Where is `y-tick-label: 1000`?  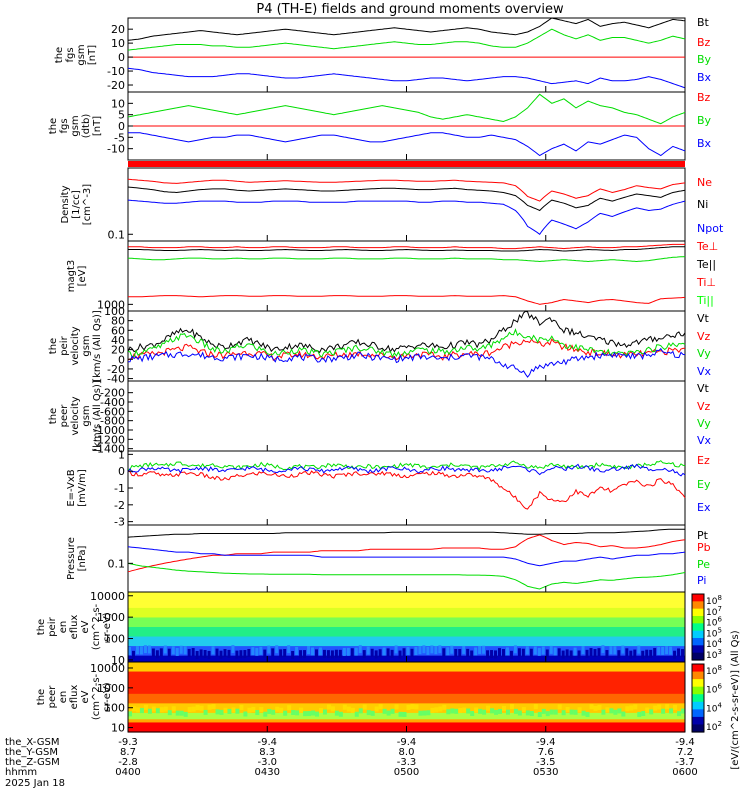 y-tick-label: 1000 is located at coordinates (111, 617).